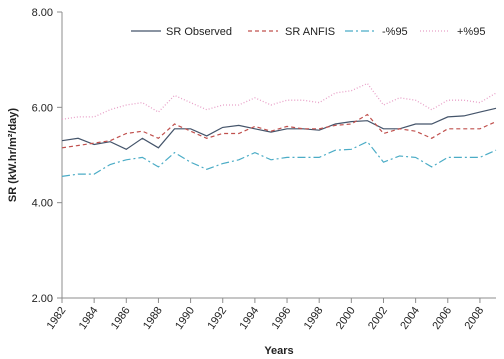  Describe the element at coordinates (314, 318) in the screenshot. I see `x-tick-label: 1998` at that location.